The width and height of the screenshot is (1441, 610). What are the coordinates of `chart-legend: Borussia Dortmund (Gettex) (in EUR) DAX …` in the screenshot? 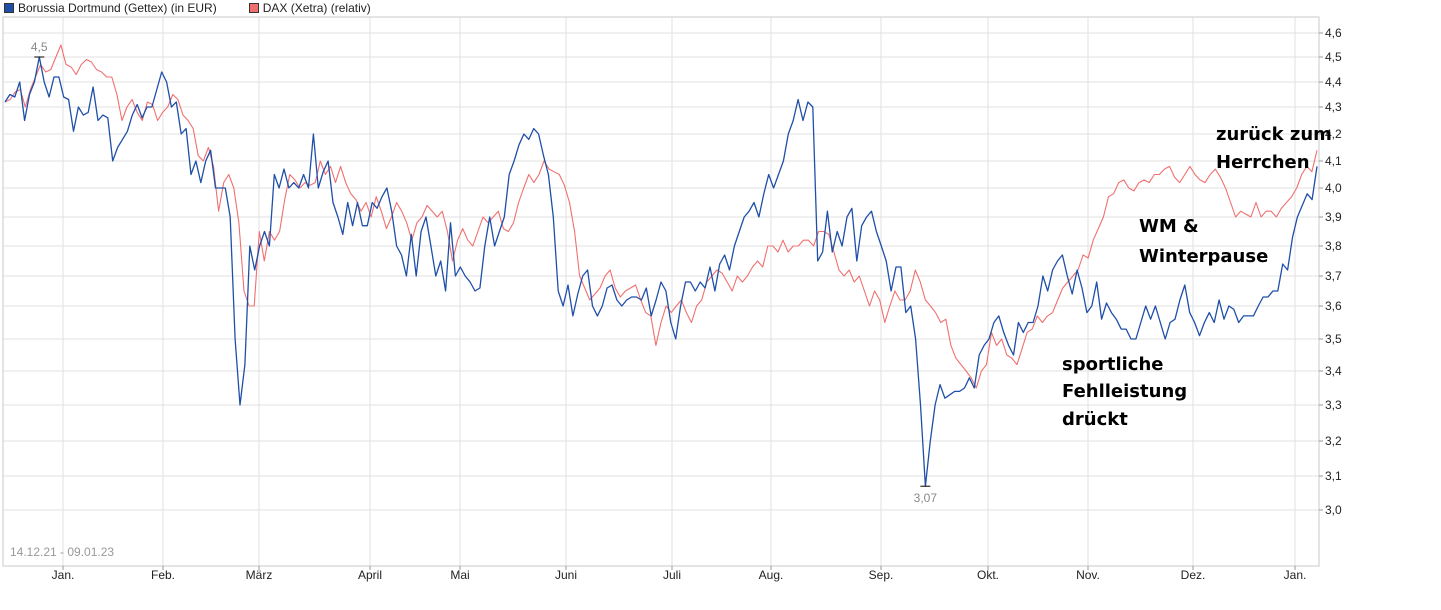 It's located at (199, 8).